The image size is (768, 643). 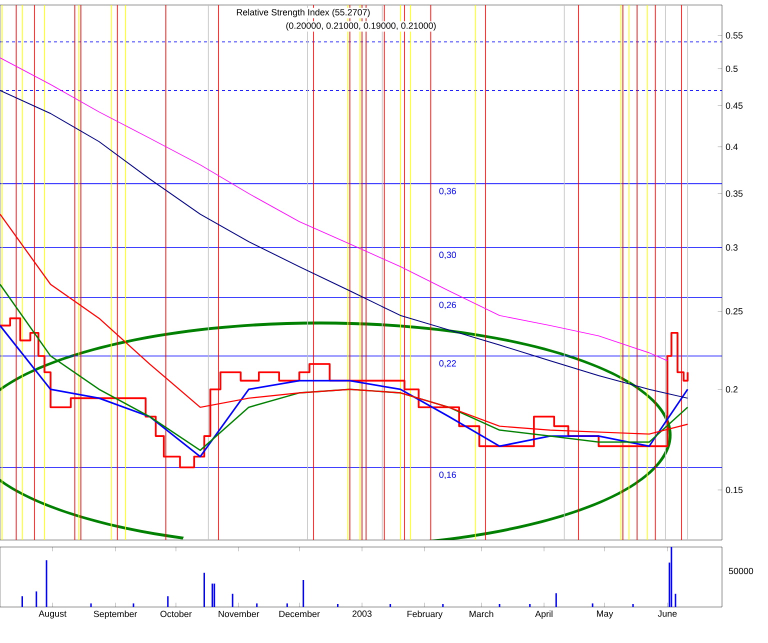 I want to click on y-tick-label: 0.35, so click(x=734, y=193).